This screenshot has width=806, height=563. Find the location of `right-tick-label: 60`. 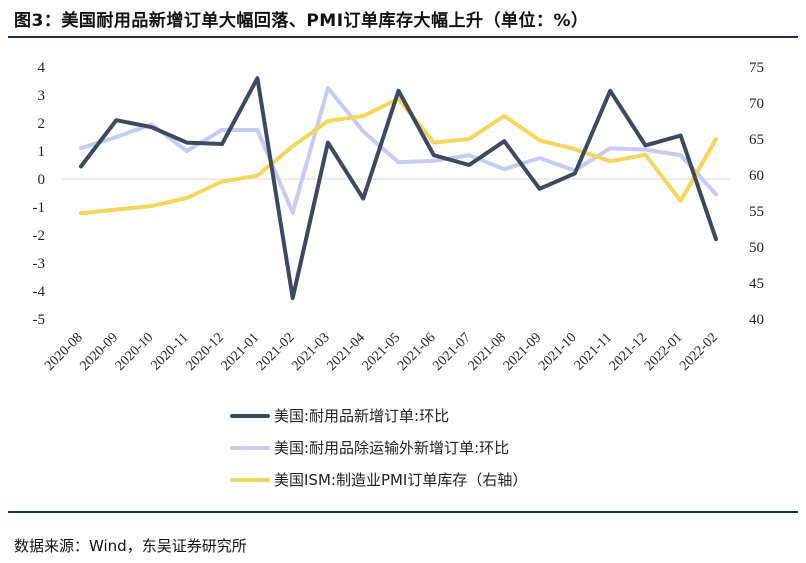

right-tick-label: 60 is located at coordinates (756, 176).